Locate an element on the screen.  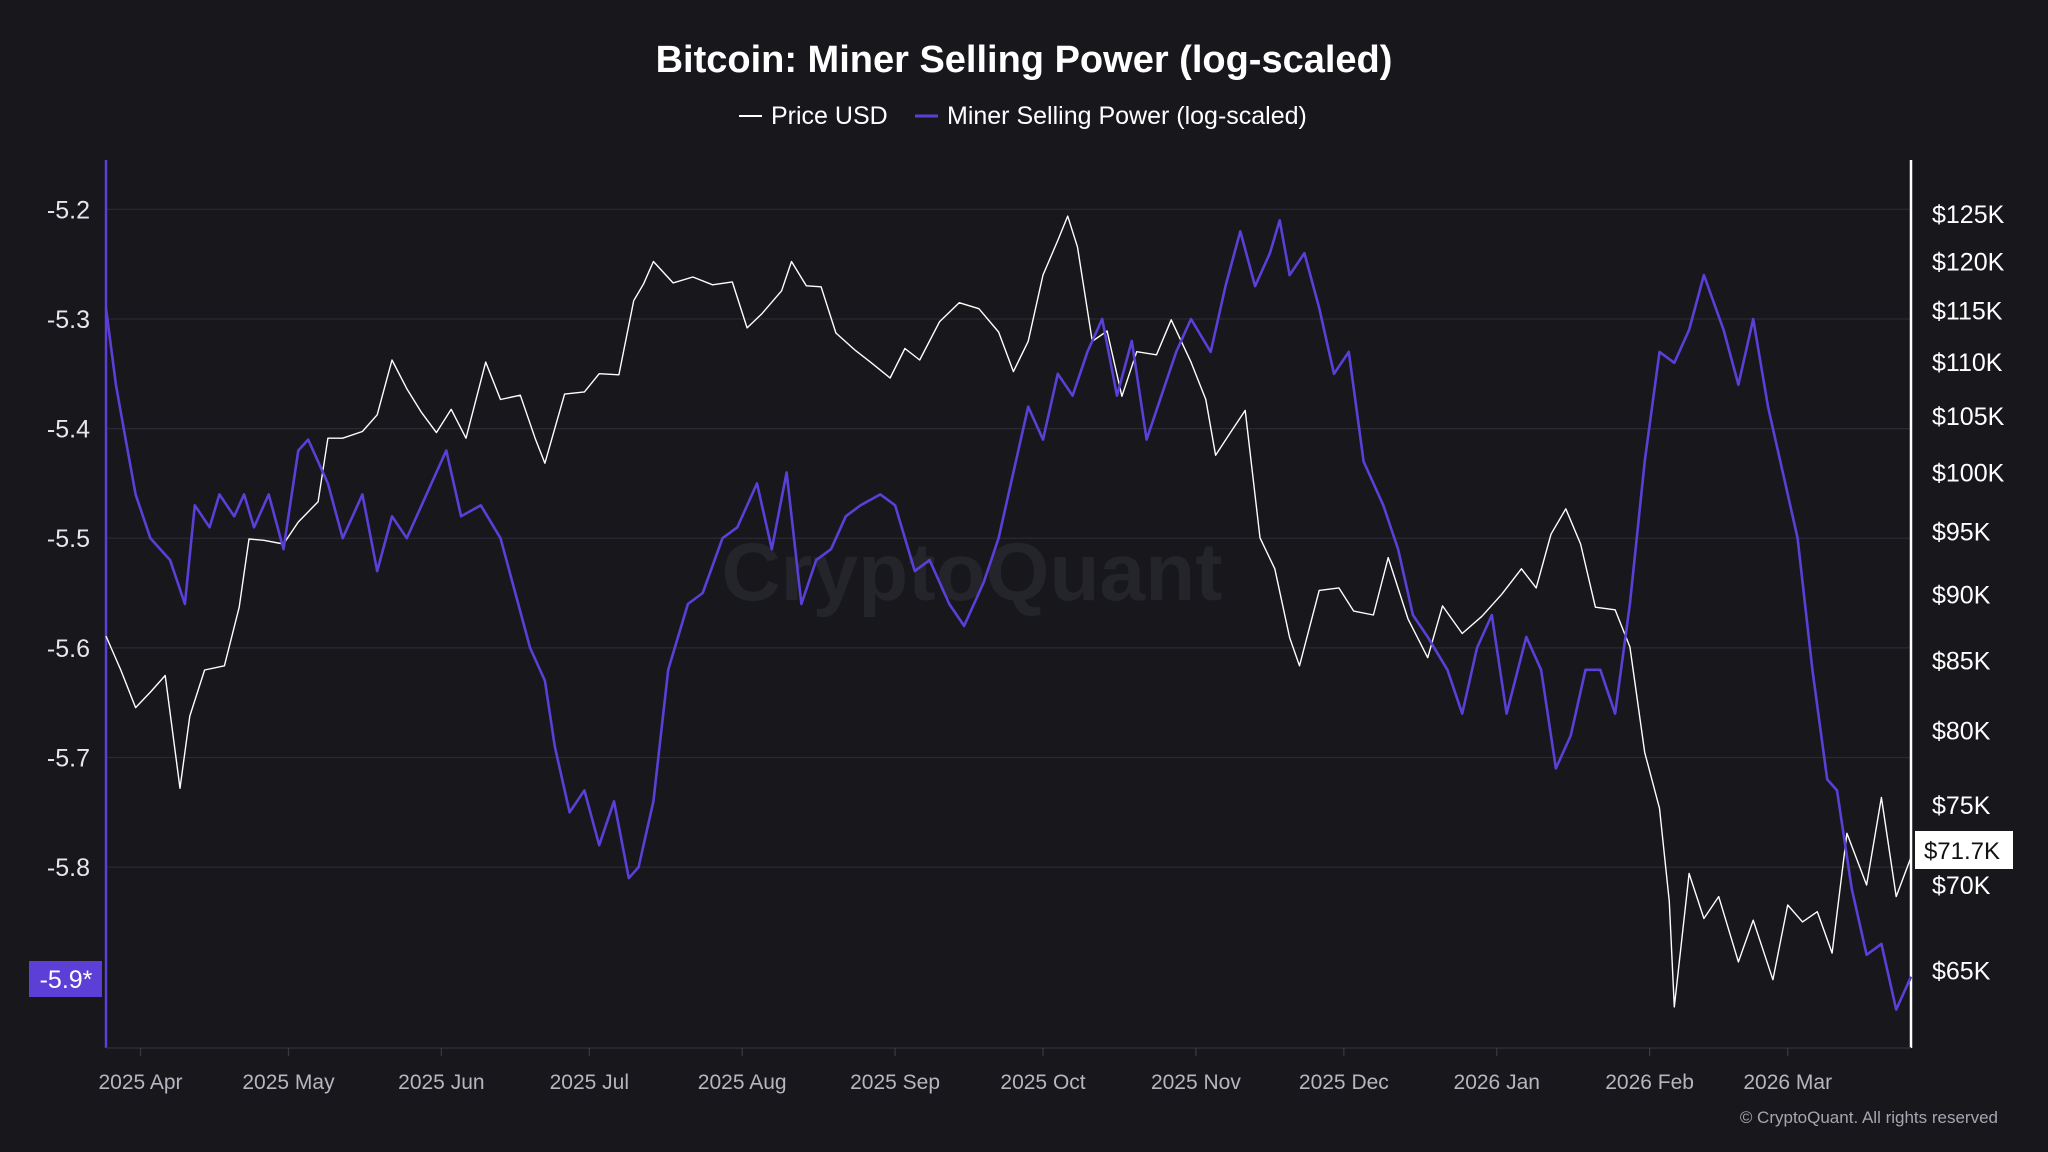
right-tick-label: $120K is located at coordinates (1968, 262).